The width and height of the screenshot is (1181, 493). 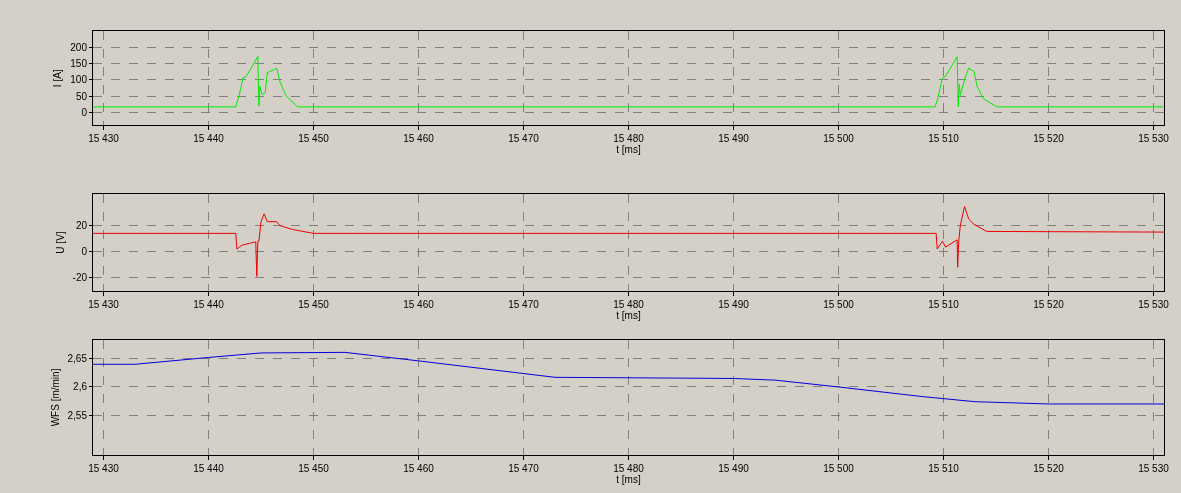 I want to click on y-tick-label: 2,65, so click(x=77, y=359).